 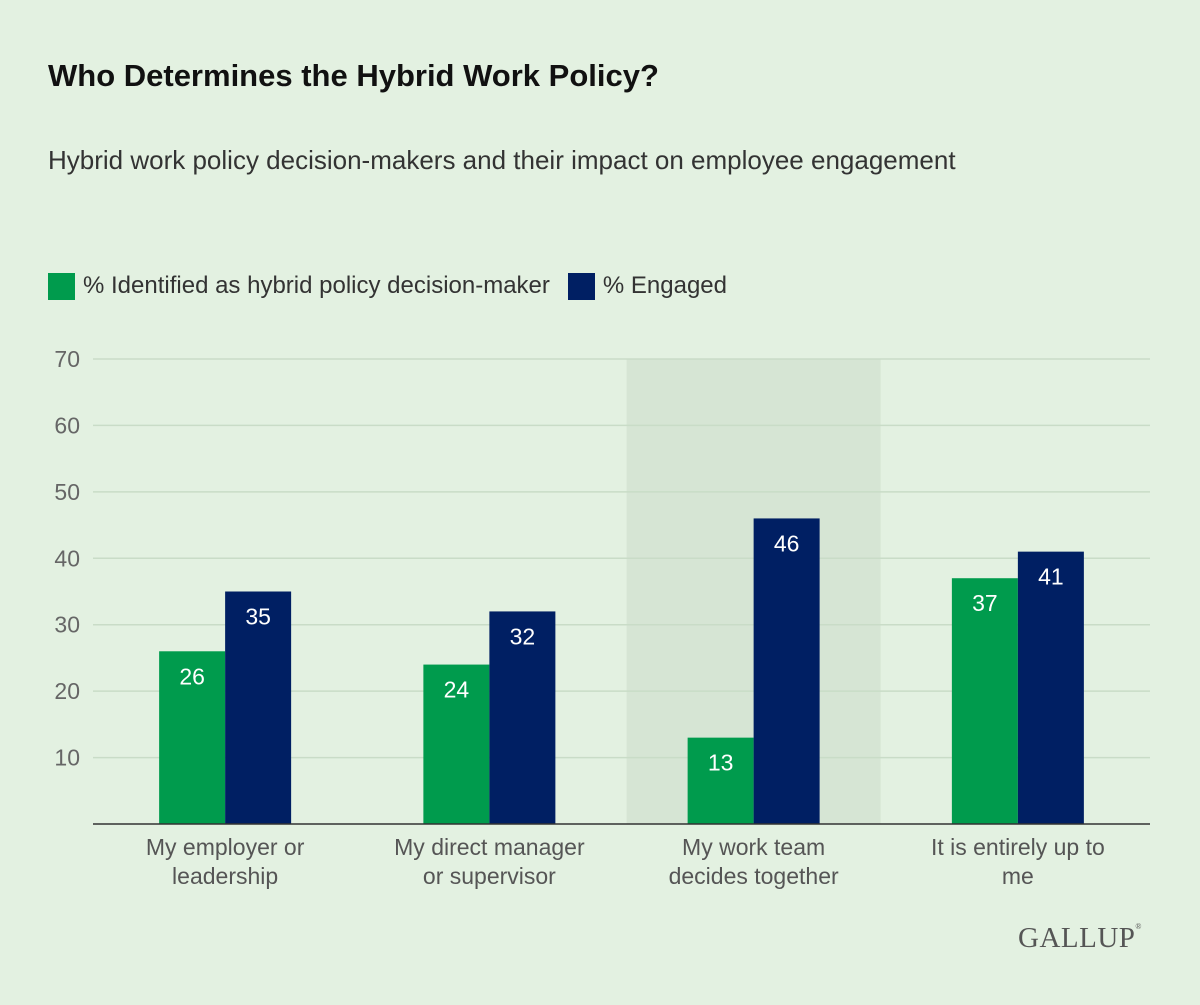 What do you see at coordinates (67, 691) in the screenshot?
I see `y-tick-label: 20` at bounding box center [67, 691].